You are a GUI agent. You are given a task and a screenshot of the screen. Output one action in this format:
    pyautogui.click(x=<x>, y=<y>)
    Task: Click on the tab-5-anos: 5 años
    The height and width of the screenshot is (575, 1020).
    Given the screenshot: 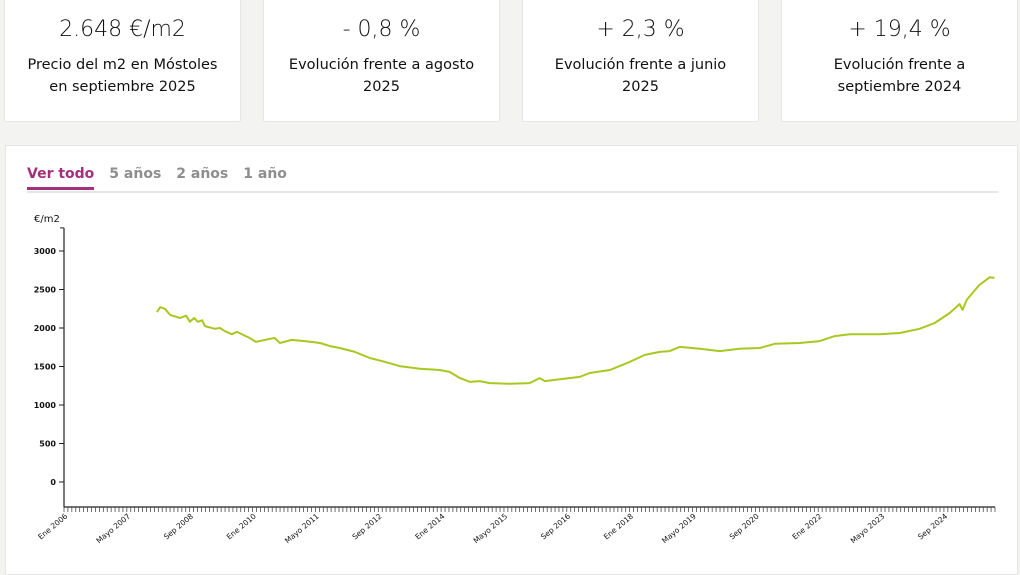 What is the action you would take?
    pyautogui.click(x=135, y=174)
    